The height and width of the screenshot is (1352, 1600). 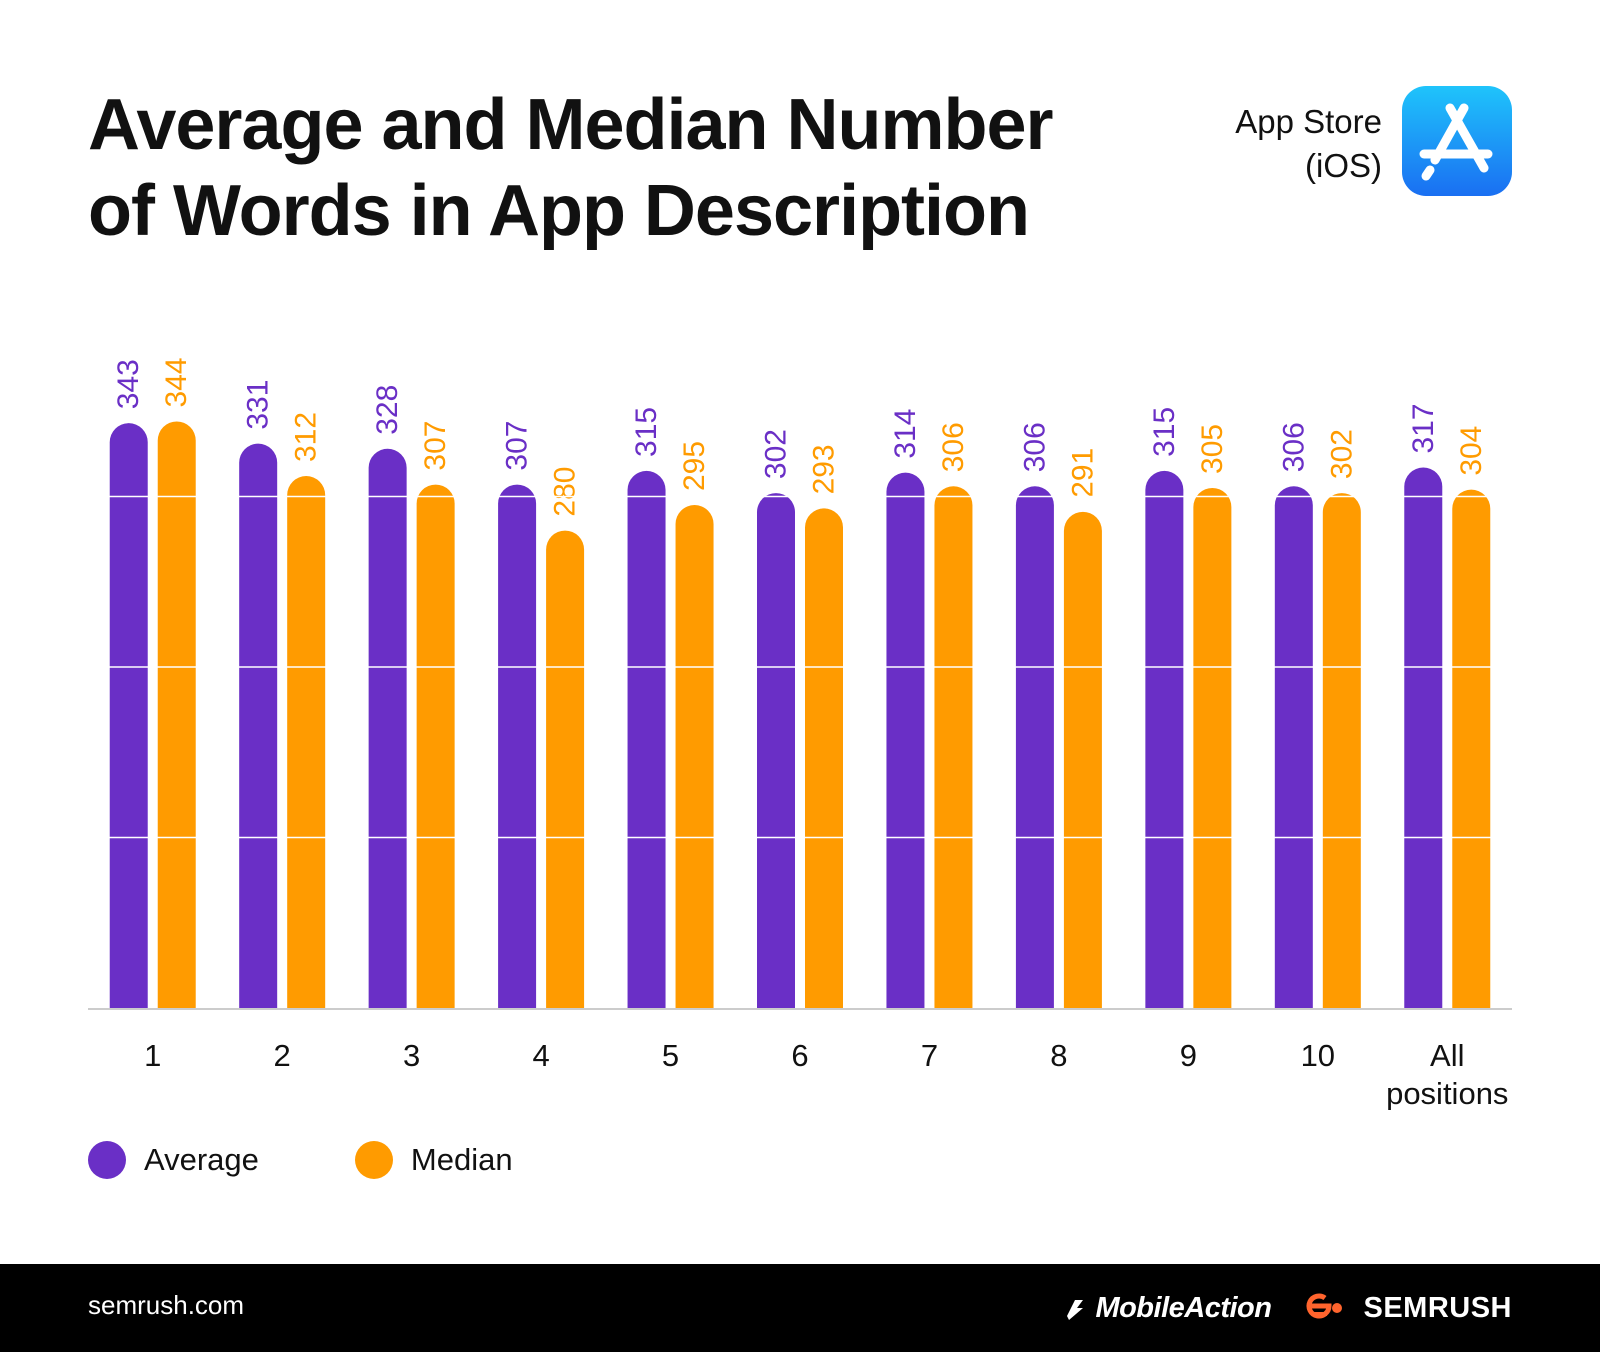 I want to click on footer-brands: MobileAction SEMRUSH, so click(x=1286, y=1308).